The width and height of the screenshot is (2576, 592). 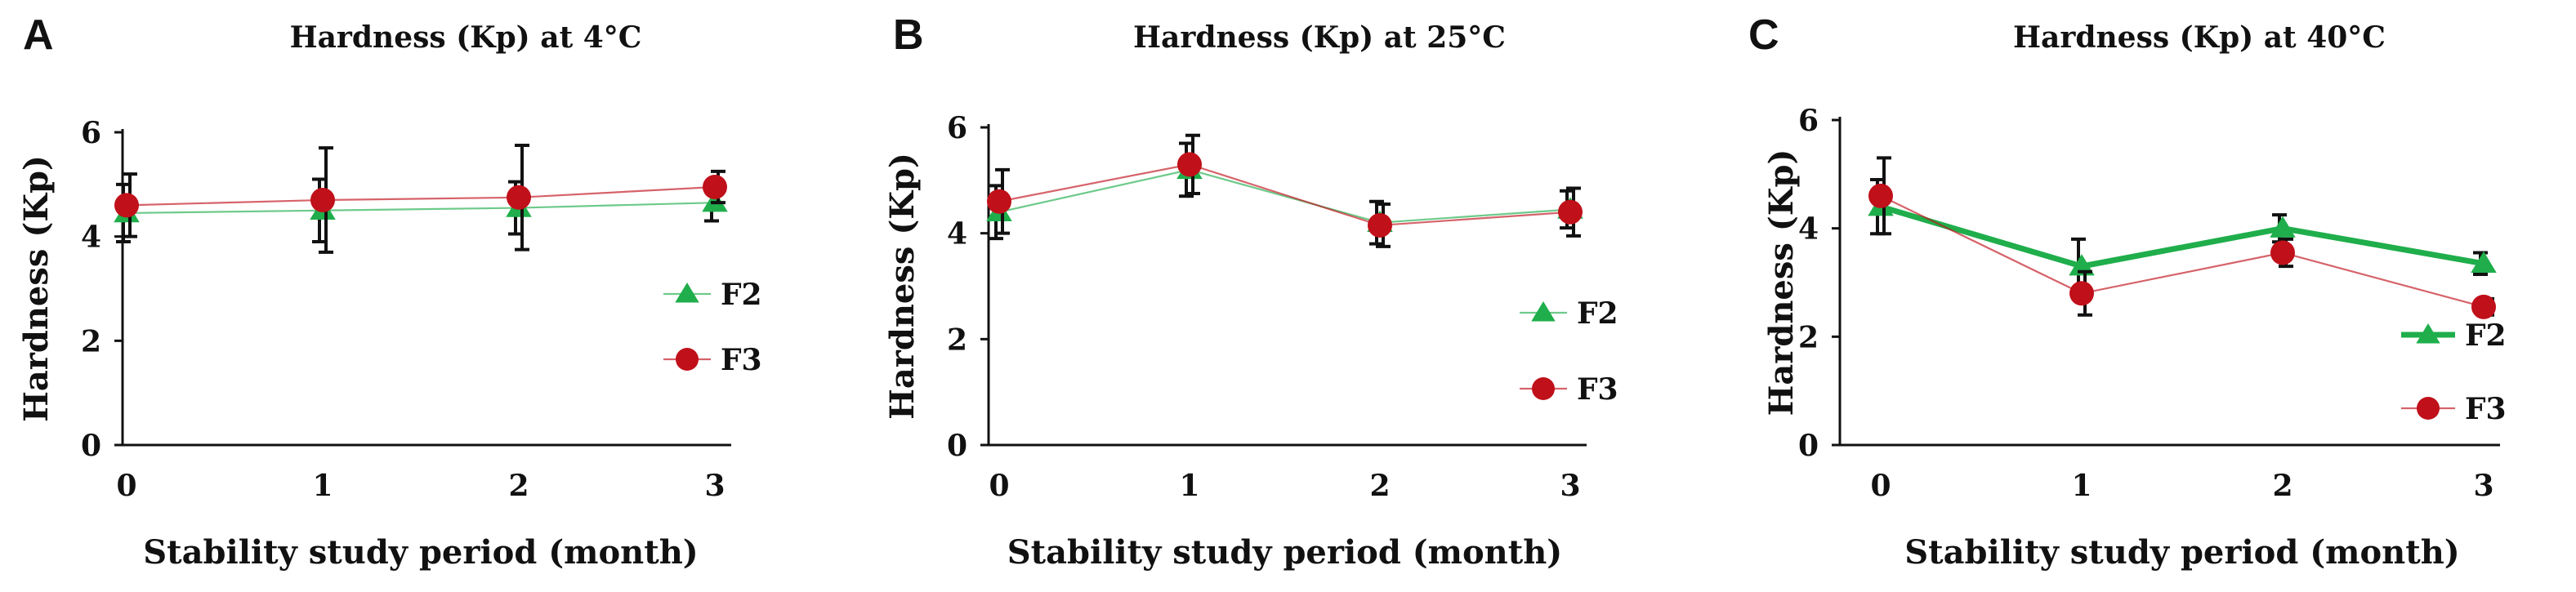 I want to click on panel-letter: C, so click(x=1764, y=35).